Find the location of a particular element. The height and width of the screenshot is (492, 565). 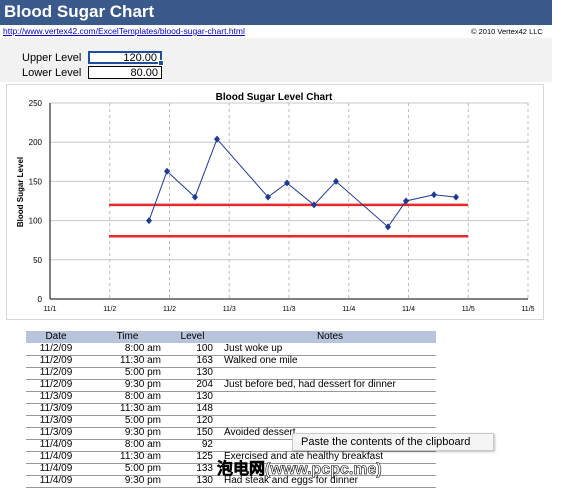

title-bar-edge is located at coordinates (558, 12).